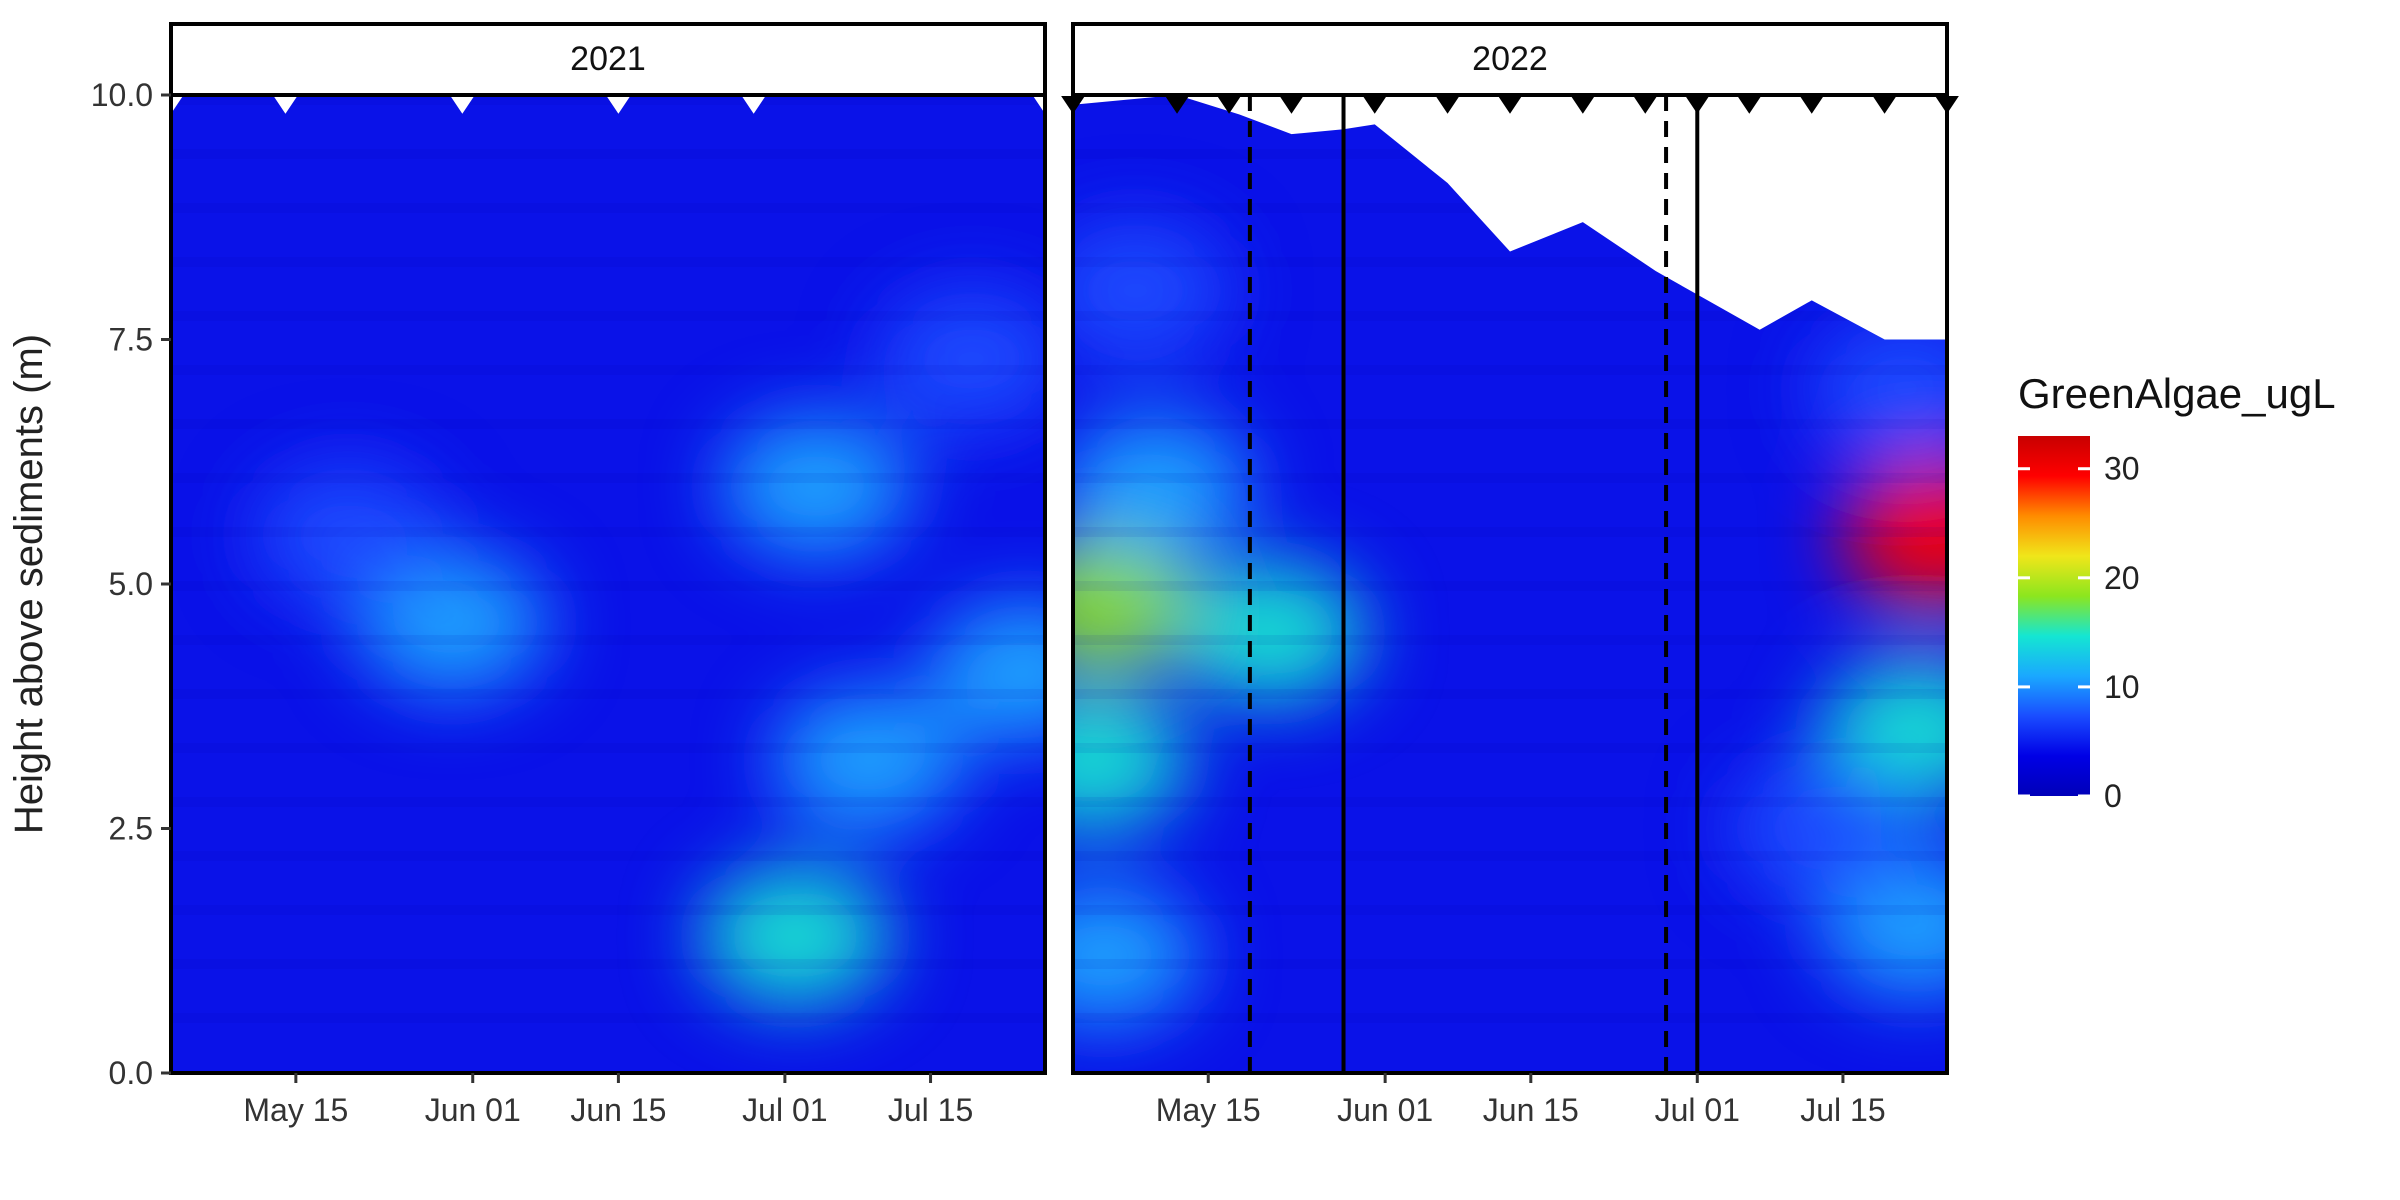  What do you see at coordinates (122, 95) in the screenshot?
I see `y-tick-label: 10.0` at bounding box center [122, 95].